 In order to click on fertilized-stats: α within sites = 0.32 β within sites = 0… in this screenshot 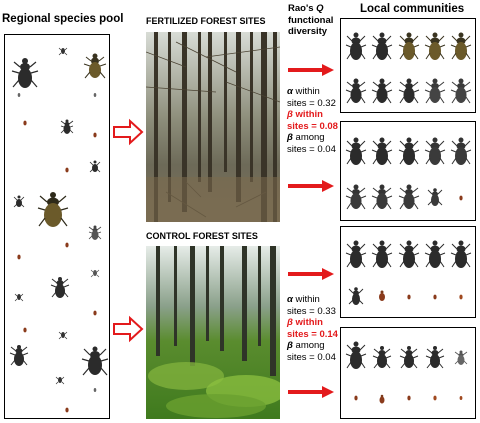, I will do `click(312, 120)`.